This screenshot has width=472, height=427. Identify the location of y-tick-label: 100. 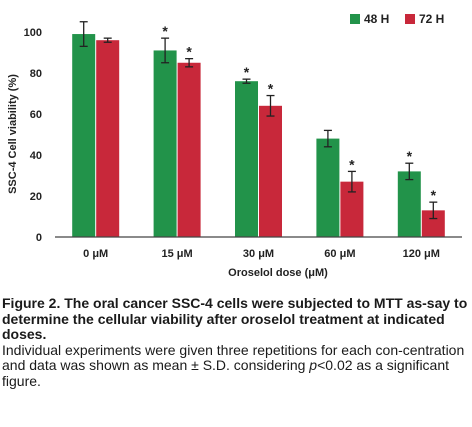
(33, 33).